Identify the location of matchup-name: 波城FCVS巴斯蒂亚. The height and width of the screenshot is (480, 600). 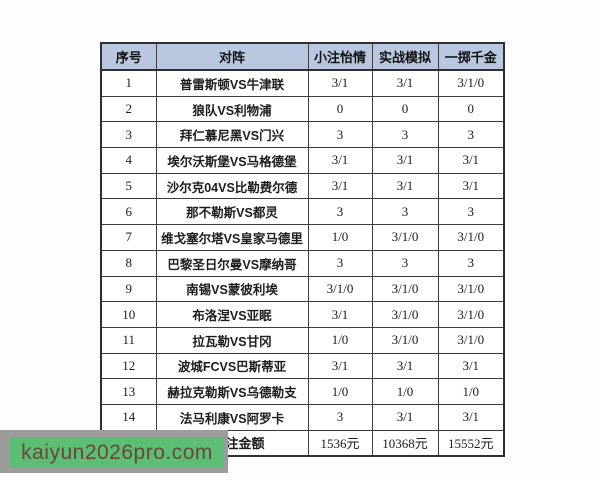
(232, 366).